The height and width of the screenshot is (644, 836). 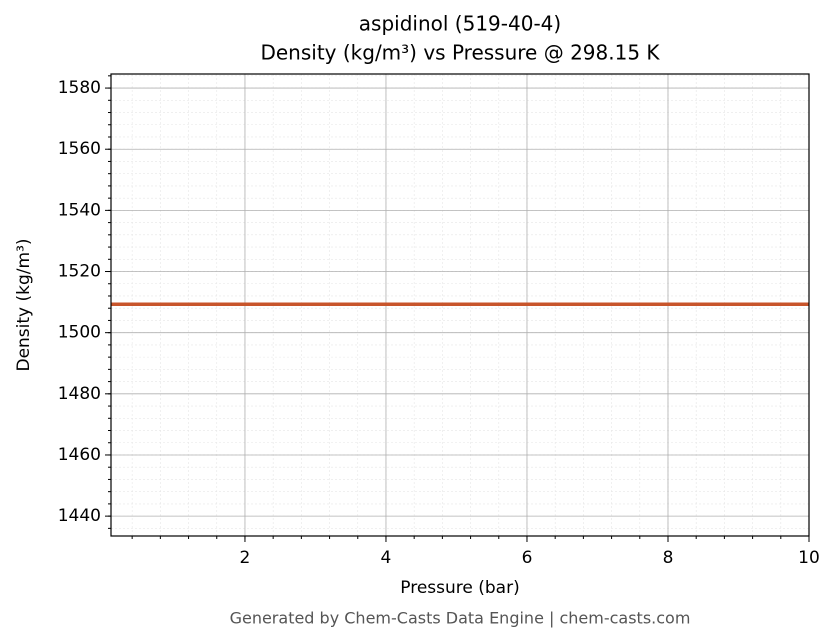 I want to click on y-tick-label: 1580, so click(x=79, y=88).